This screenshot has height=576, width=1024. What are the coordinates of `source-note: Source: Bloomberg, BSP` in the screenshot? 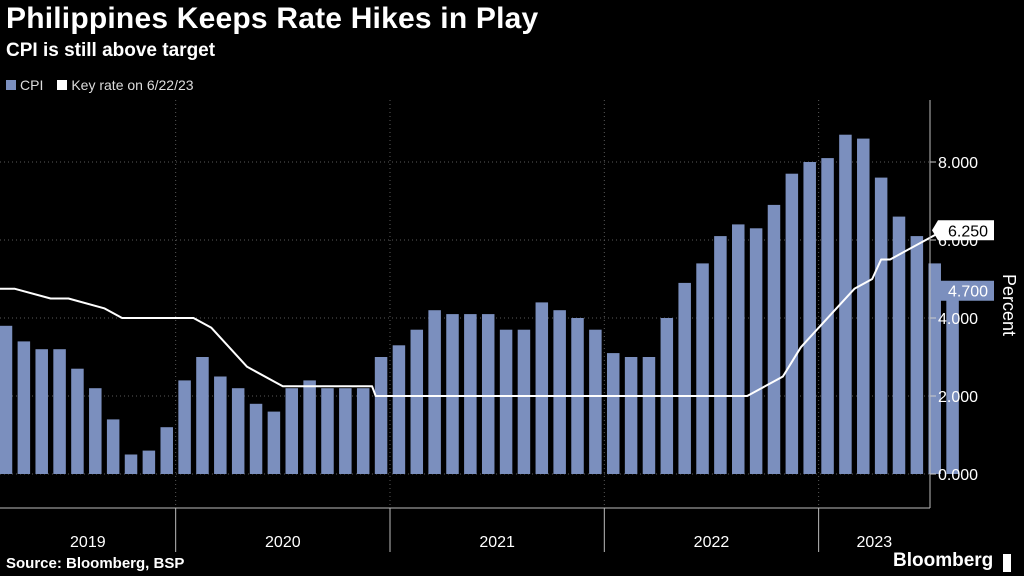 It's located at (95, 563).